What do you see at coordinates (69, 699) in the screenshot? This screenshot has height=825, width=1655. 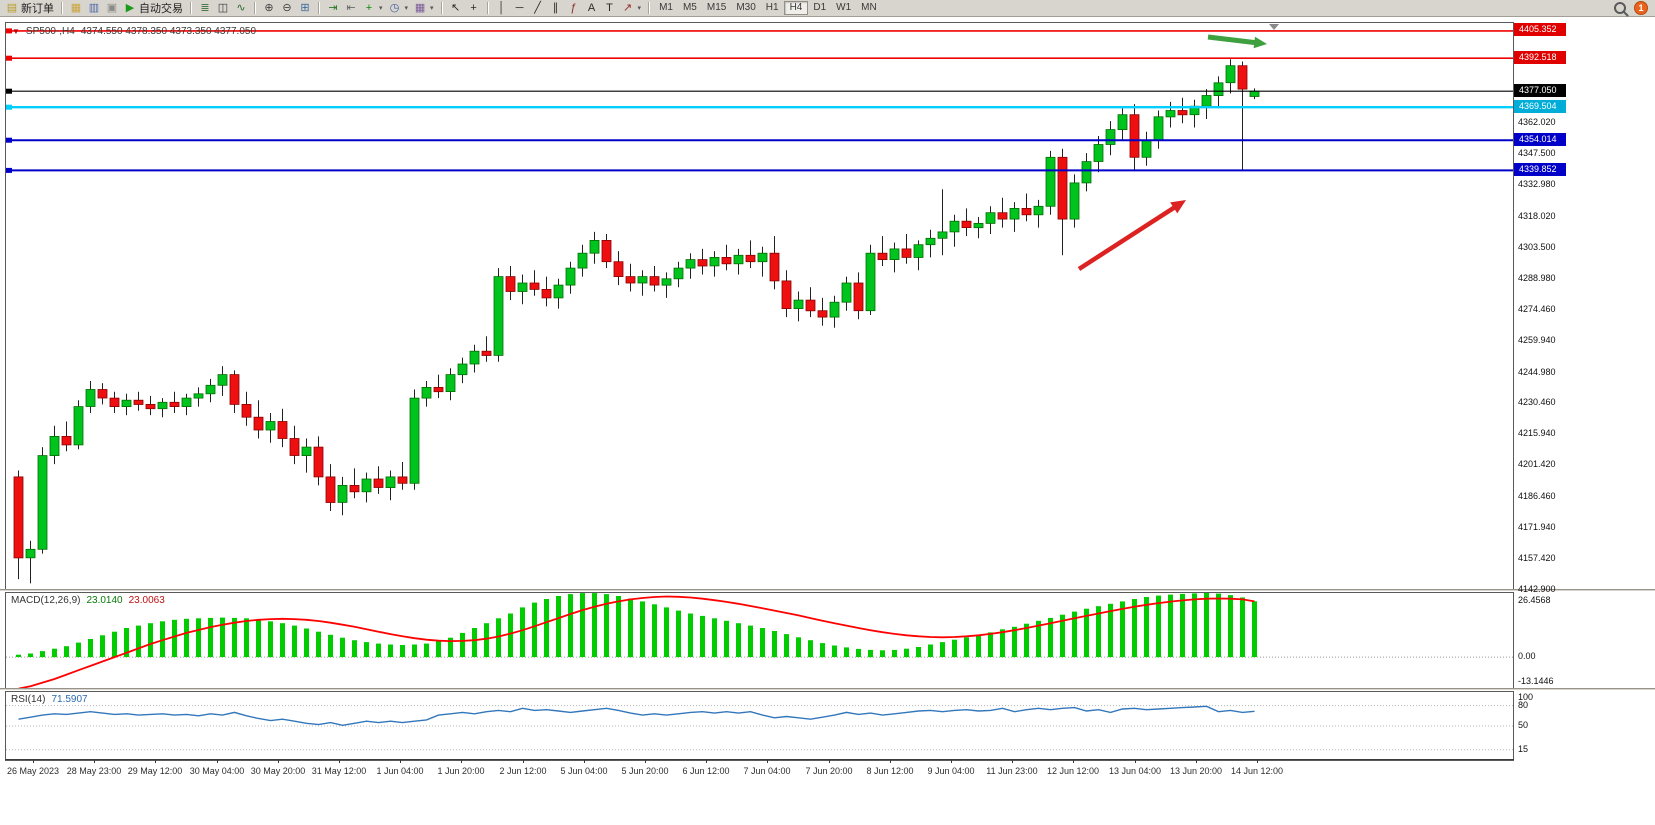 I see `rsi-value: 71.5907` at bounding box center [69, 699].